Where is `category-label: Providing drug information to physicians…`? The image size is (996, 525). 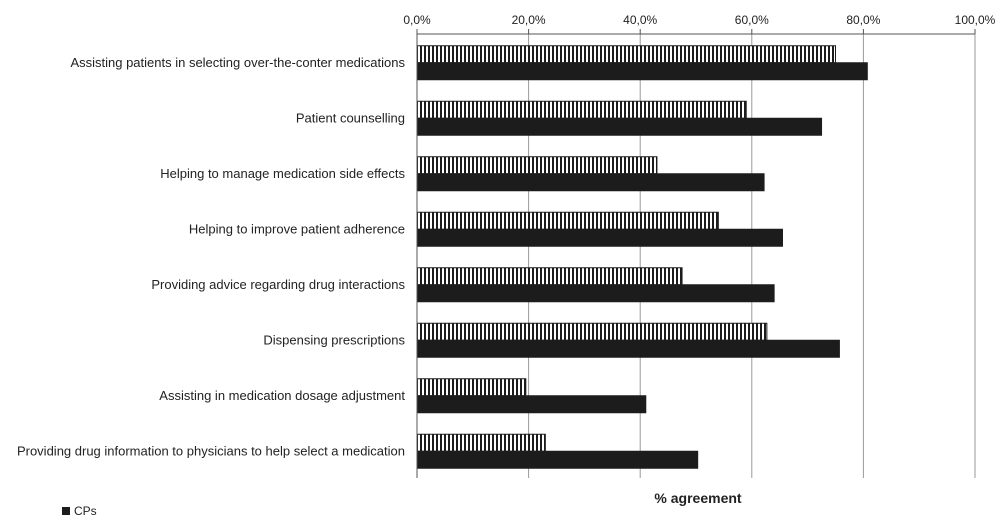 category-label: Providing drug information to physicians… is located at coordinates (211, 450).